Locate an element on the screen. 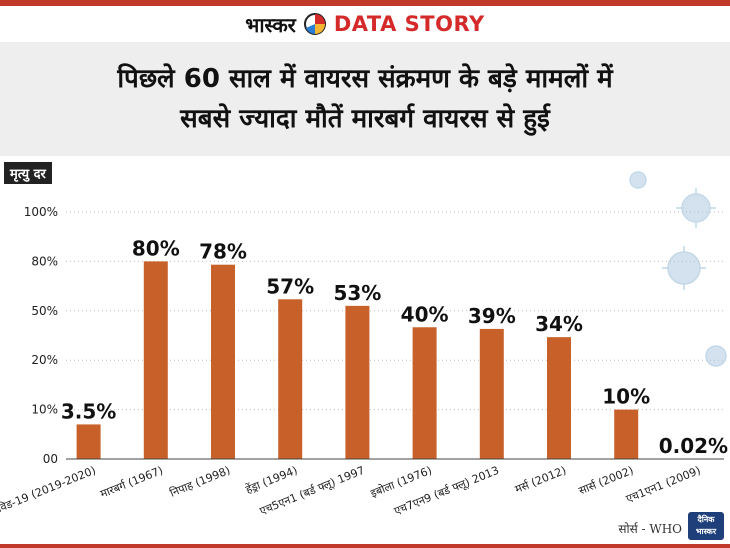 This screenshot has height=548, width=730. y-tick-label: 10% is located at coordinates (44, 410).